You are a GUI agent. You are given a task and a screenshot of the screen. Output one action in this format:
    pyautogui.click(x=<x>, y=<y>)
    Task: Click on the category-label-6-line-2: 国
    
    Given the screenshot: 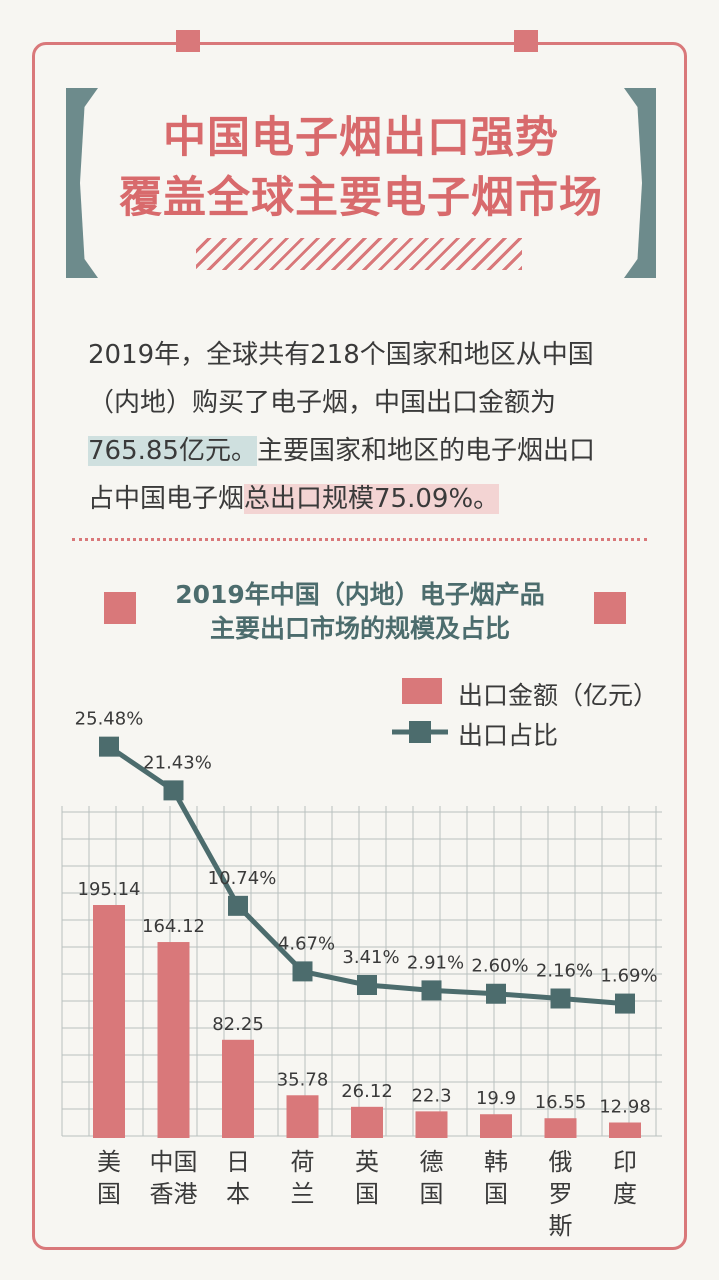 What is the action you would take?
    pyautogui.click(x=432, y=1194)
    